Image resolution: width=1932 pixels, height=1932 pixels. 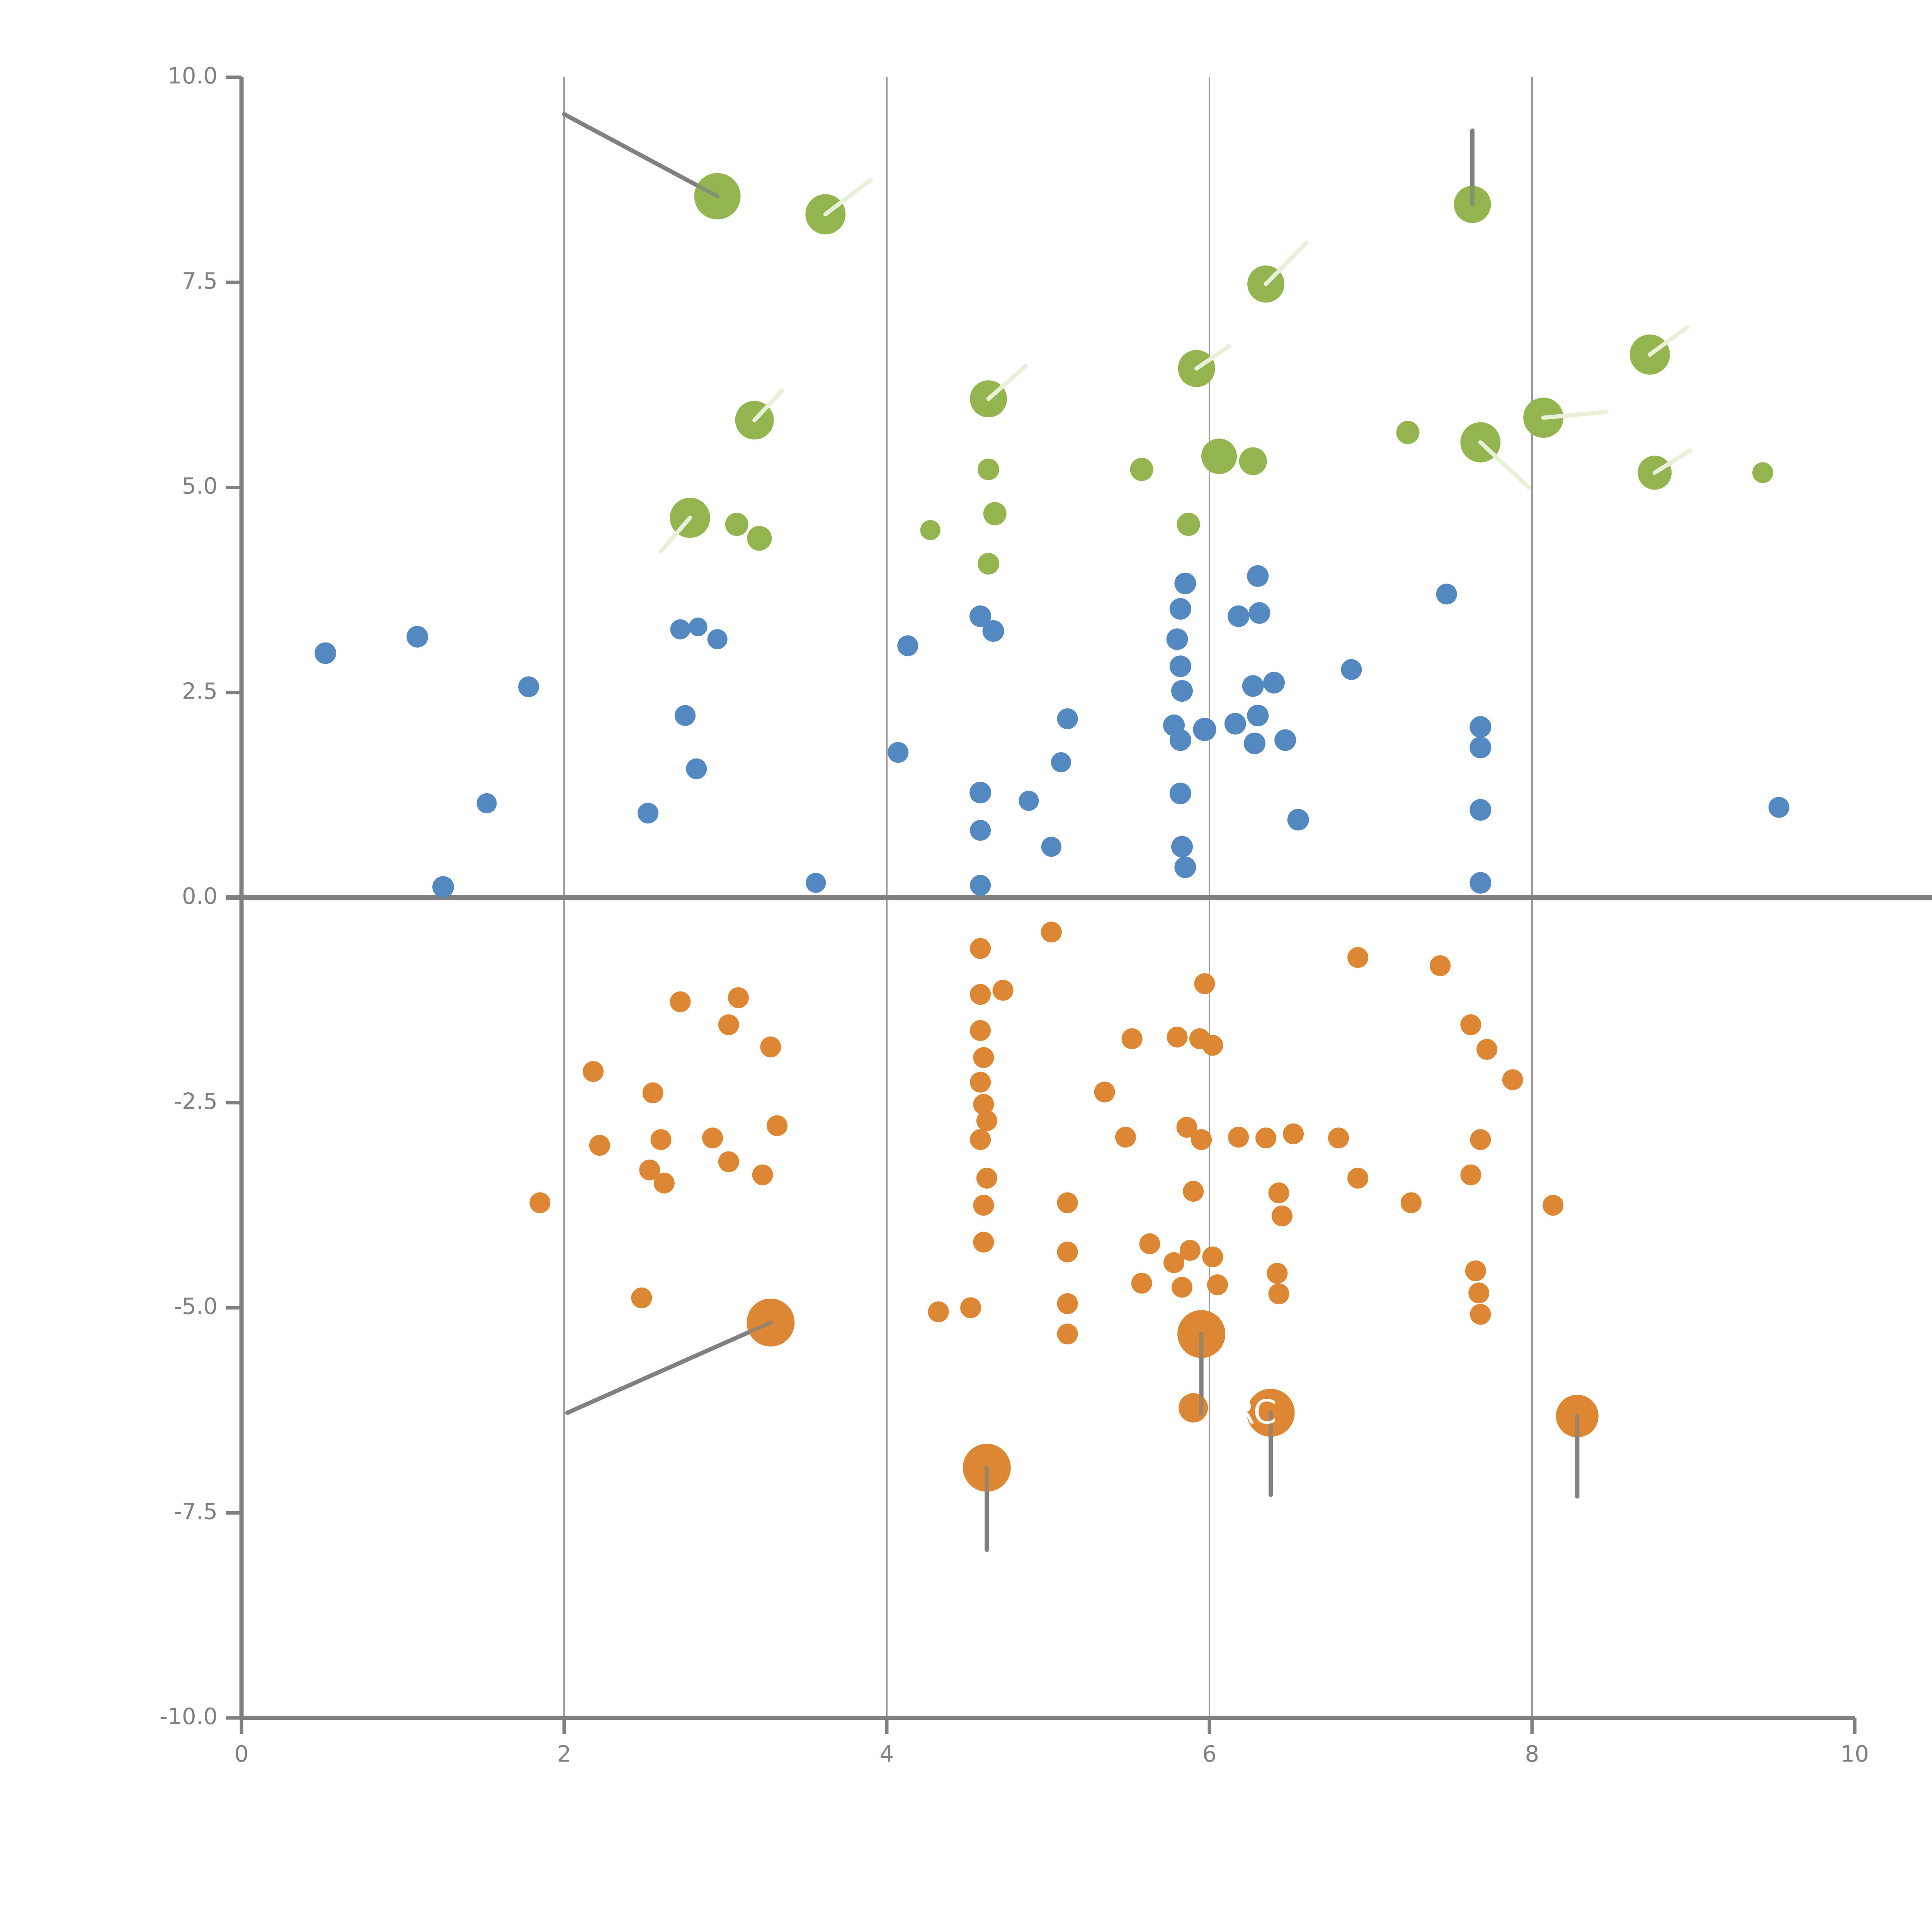 I want to click on y-tick-label-2: 5.0, so click(x=200, y=486).